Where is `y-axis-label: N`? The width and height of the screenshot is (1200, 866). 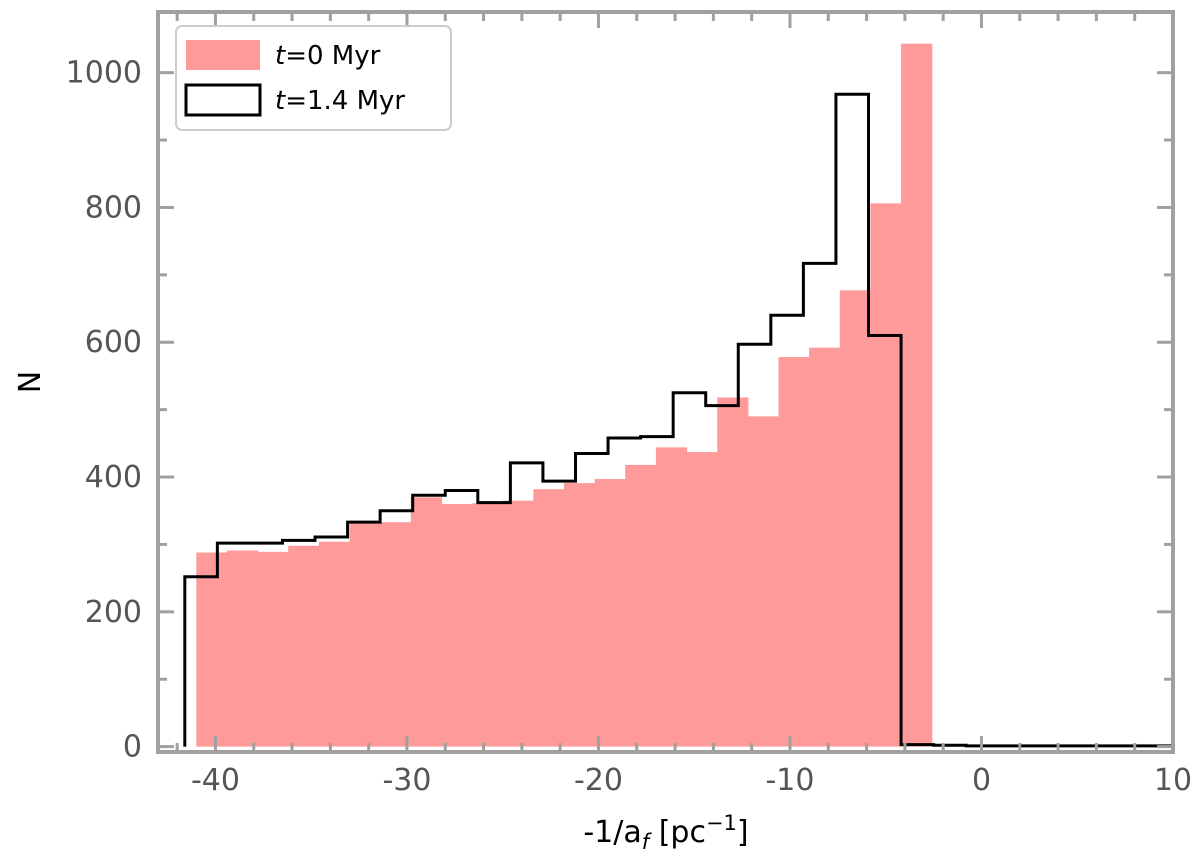 y-axis-label: N is located at coordinates (30, 382).